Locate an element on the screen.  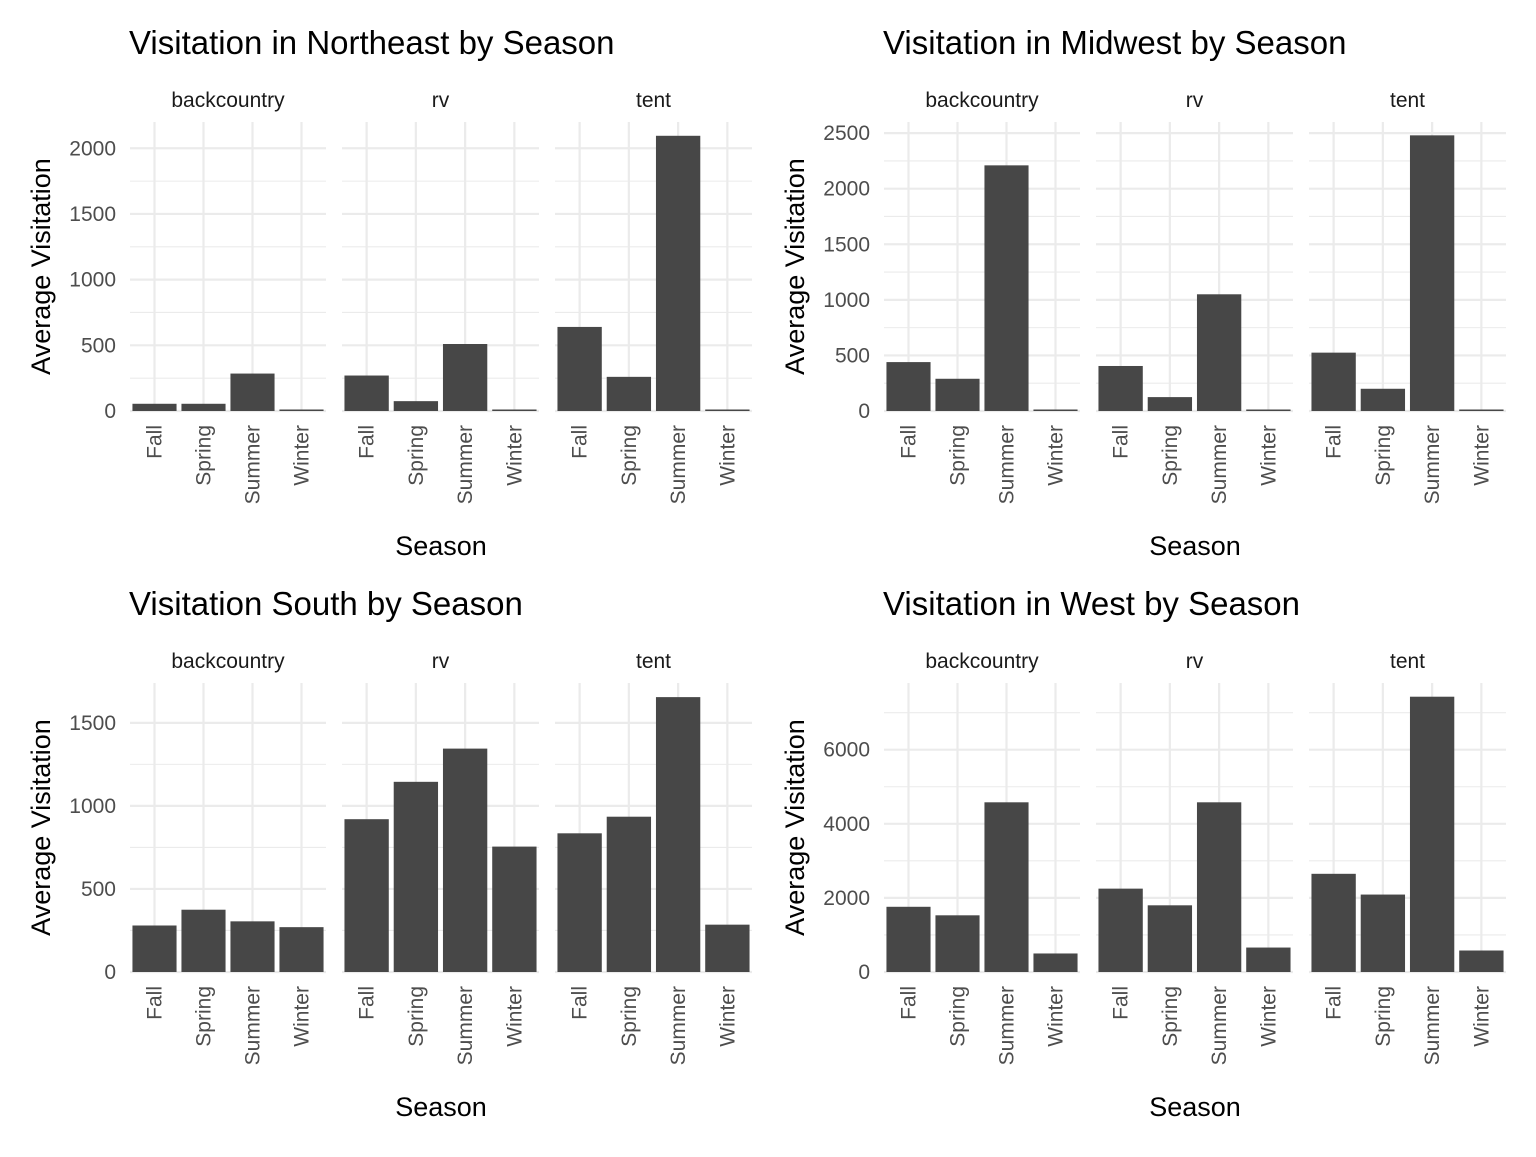
y-tick-label: 0 is located at coordinates (864, 411).